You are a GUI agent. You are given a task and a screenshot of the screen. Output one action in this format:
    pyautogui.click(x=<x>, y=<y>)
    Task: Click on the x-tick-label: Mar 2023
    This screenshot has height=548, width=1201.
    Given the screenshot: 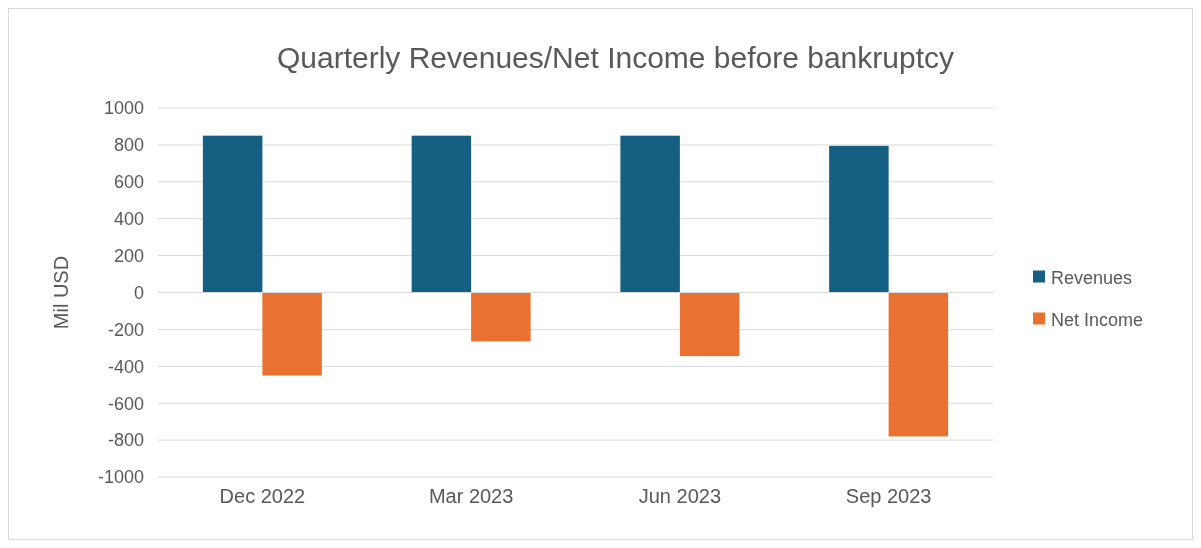 What is the action you would take?
    pyautogui.click(x=471, y=496)
    